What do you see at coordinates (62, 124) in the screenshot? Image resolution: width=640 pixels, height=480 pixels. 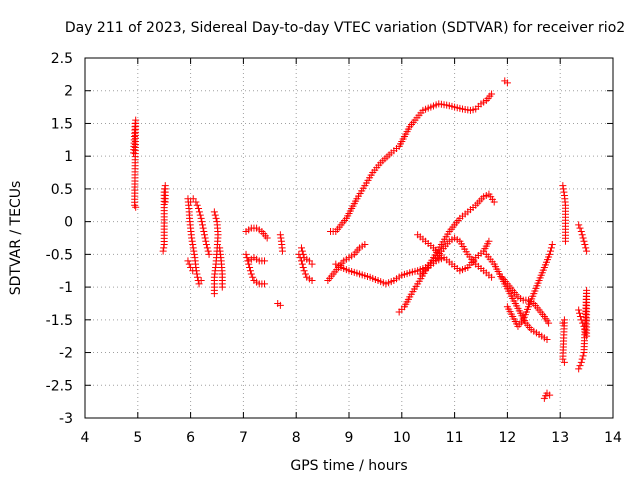 I see `y-tick-label: 1.5` at bounding box center [62, 124].